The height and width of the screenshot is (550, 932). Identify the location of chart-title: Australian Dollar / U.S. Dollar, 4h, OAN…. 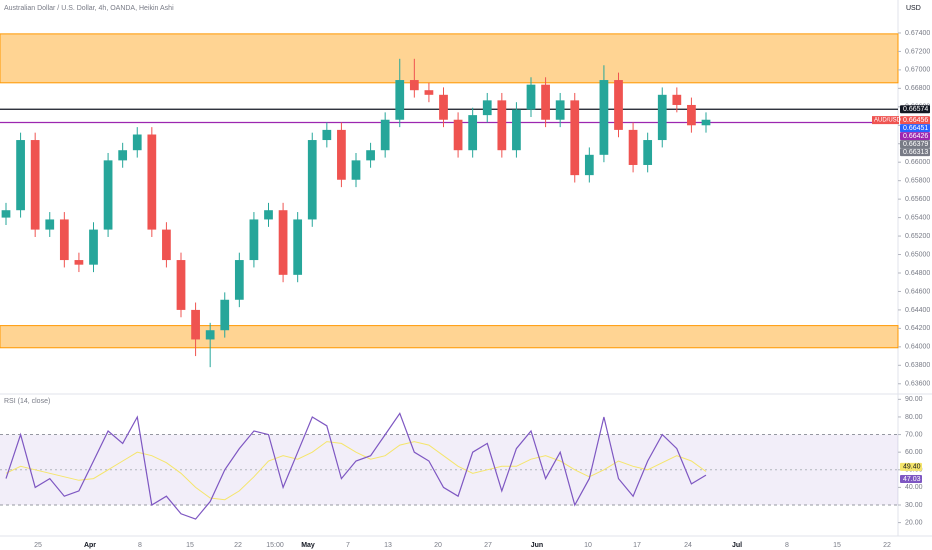
(89, 8).